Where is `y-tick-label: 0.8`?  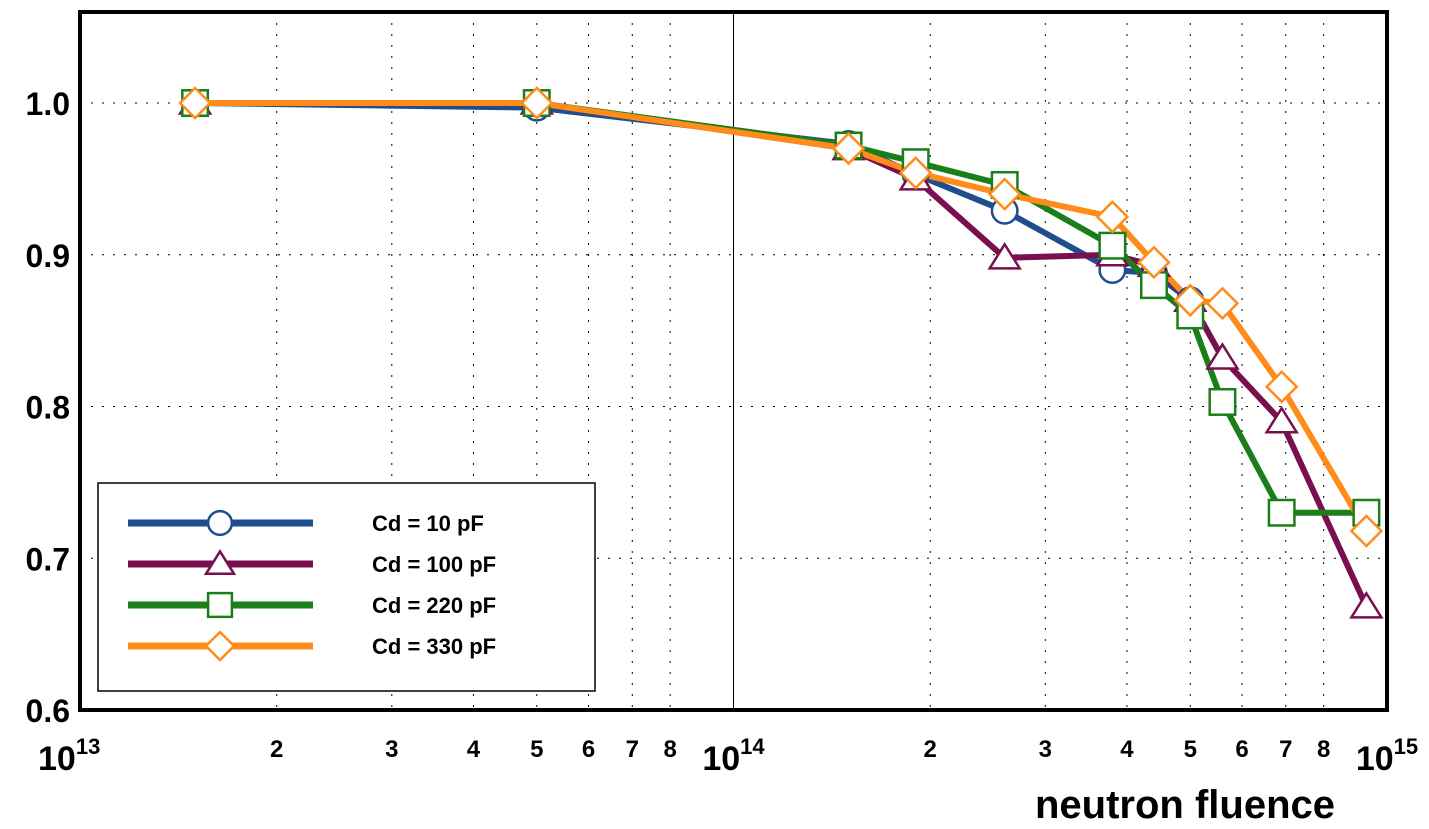 y-tick-label: 0.8 is located at coordinates (48, 408).